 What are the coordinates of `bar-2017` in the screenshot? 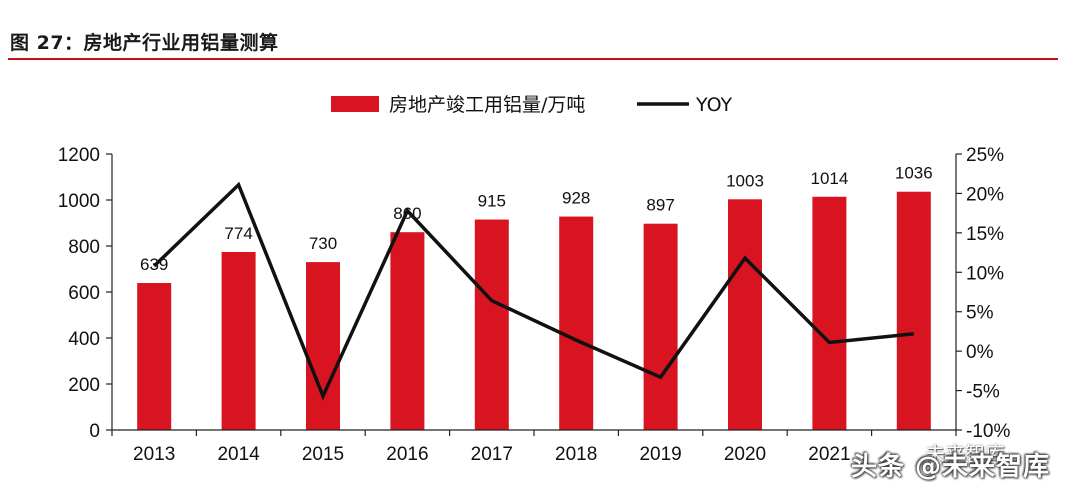 It's located at (491, 324).